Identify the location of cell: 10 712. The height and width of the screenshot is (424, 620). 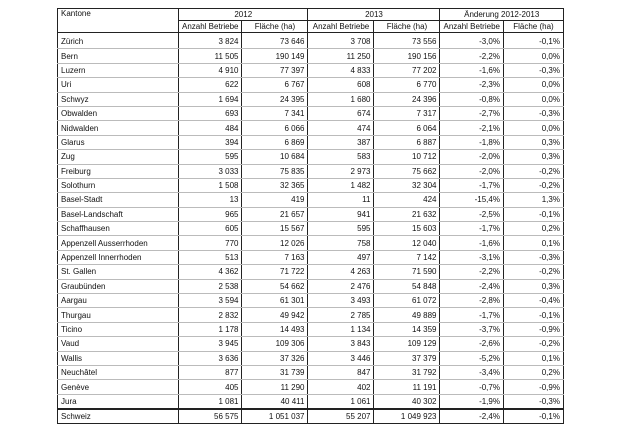
(407, 157).